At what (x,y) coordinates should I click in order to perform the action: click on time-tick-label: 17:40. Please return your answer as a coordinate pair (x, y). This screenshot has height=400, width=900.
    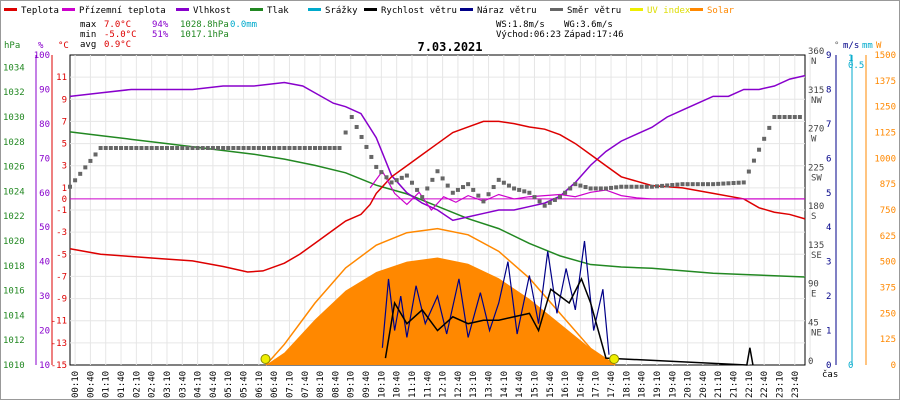
    Looking at the image, I should click on (612, 384).